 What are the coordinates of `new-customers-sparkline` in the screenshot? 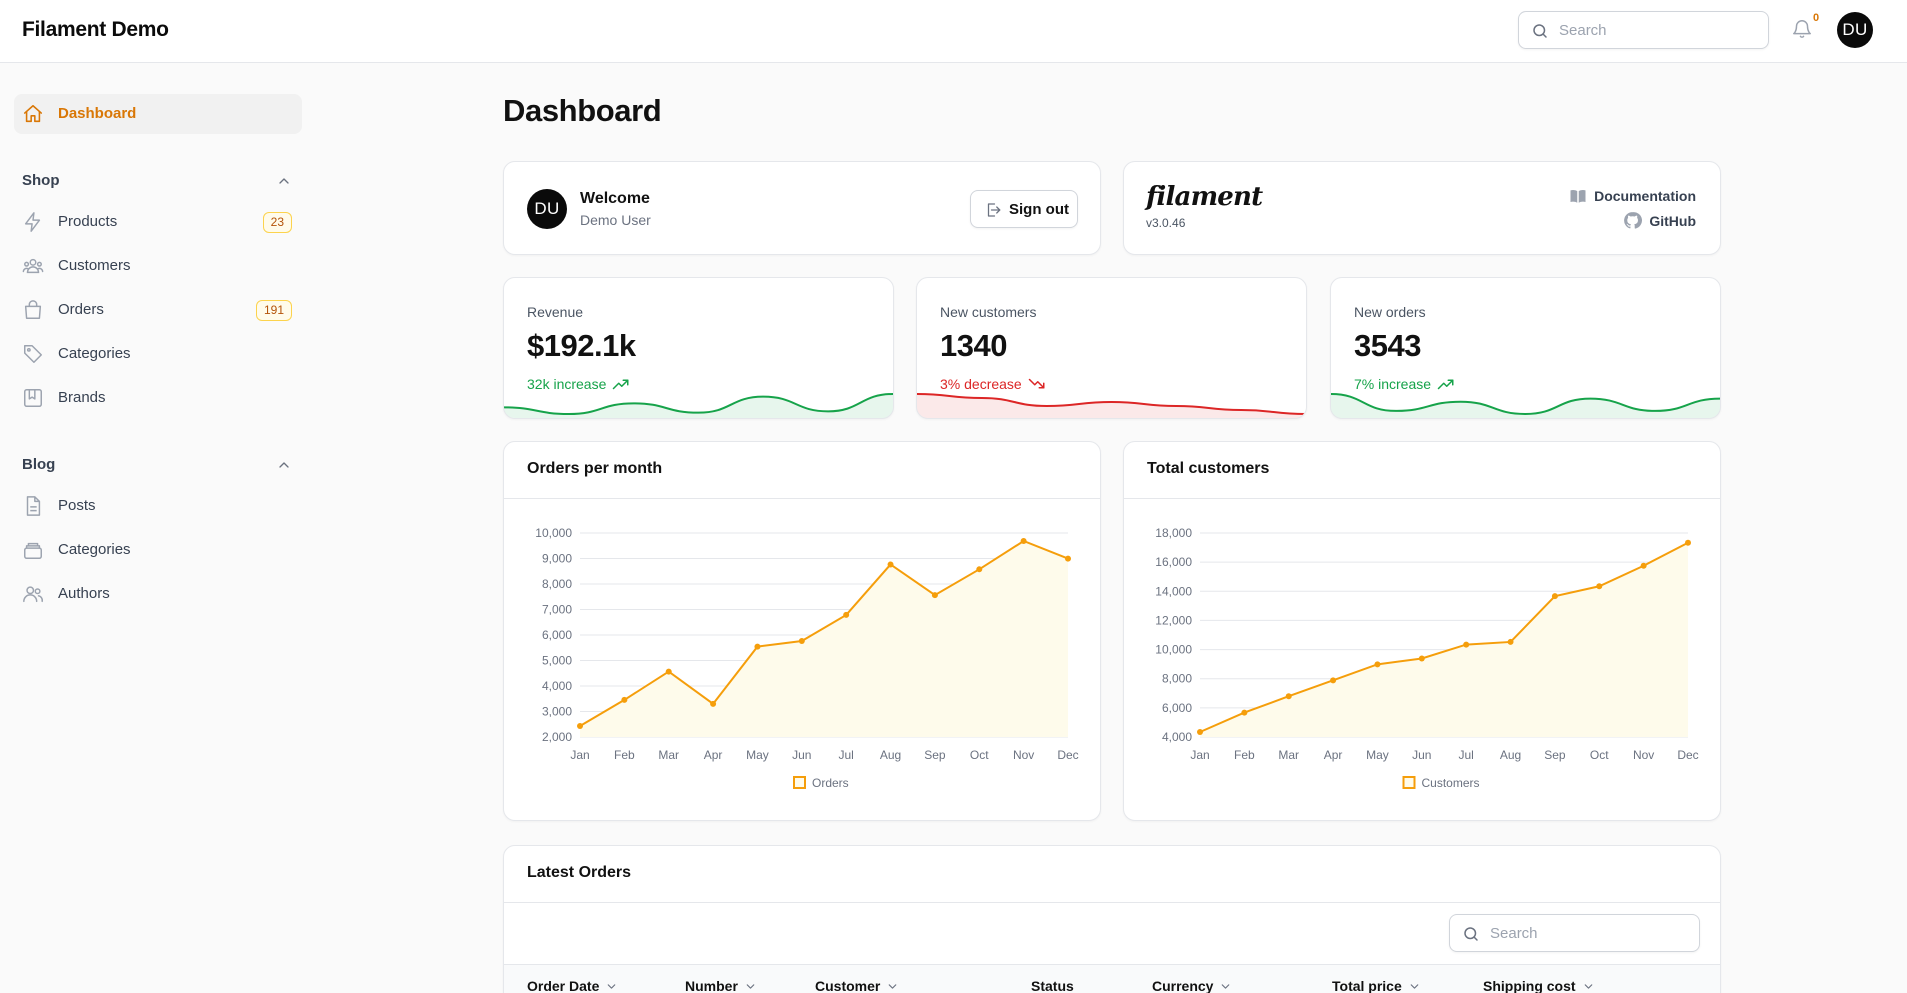 It's located at (1111, 405).